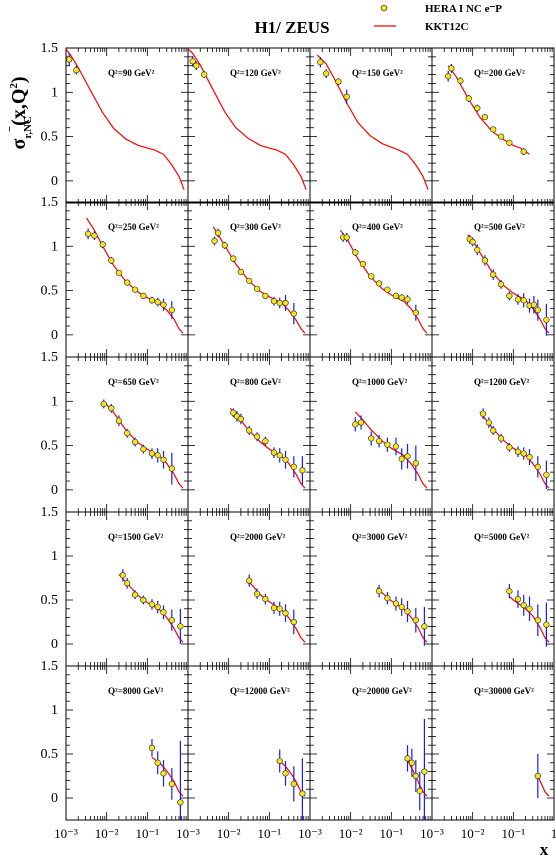 Image resolution: width=556 pixels, height=860 pixels. I want to click on panel: Q²=1500 GeV², so click(127, 589).